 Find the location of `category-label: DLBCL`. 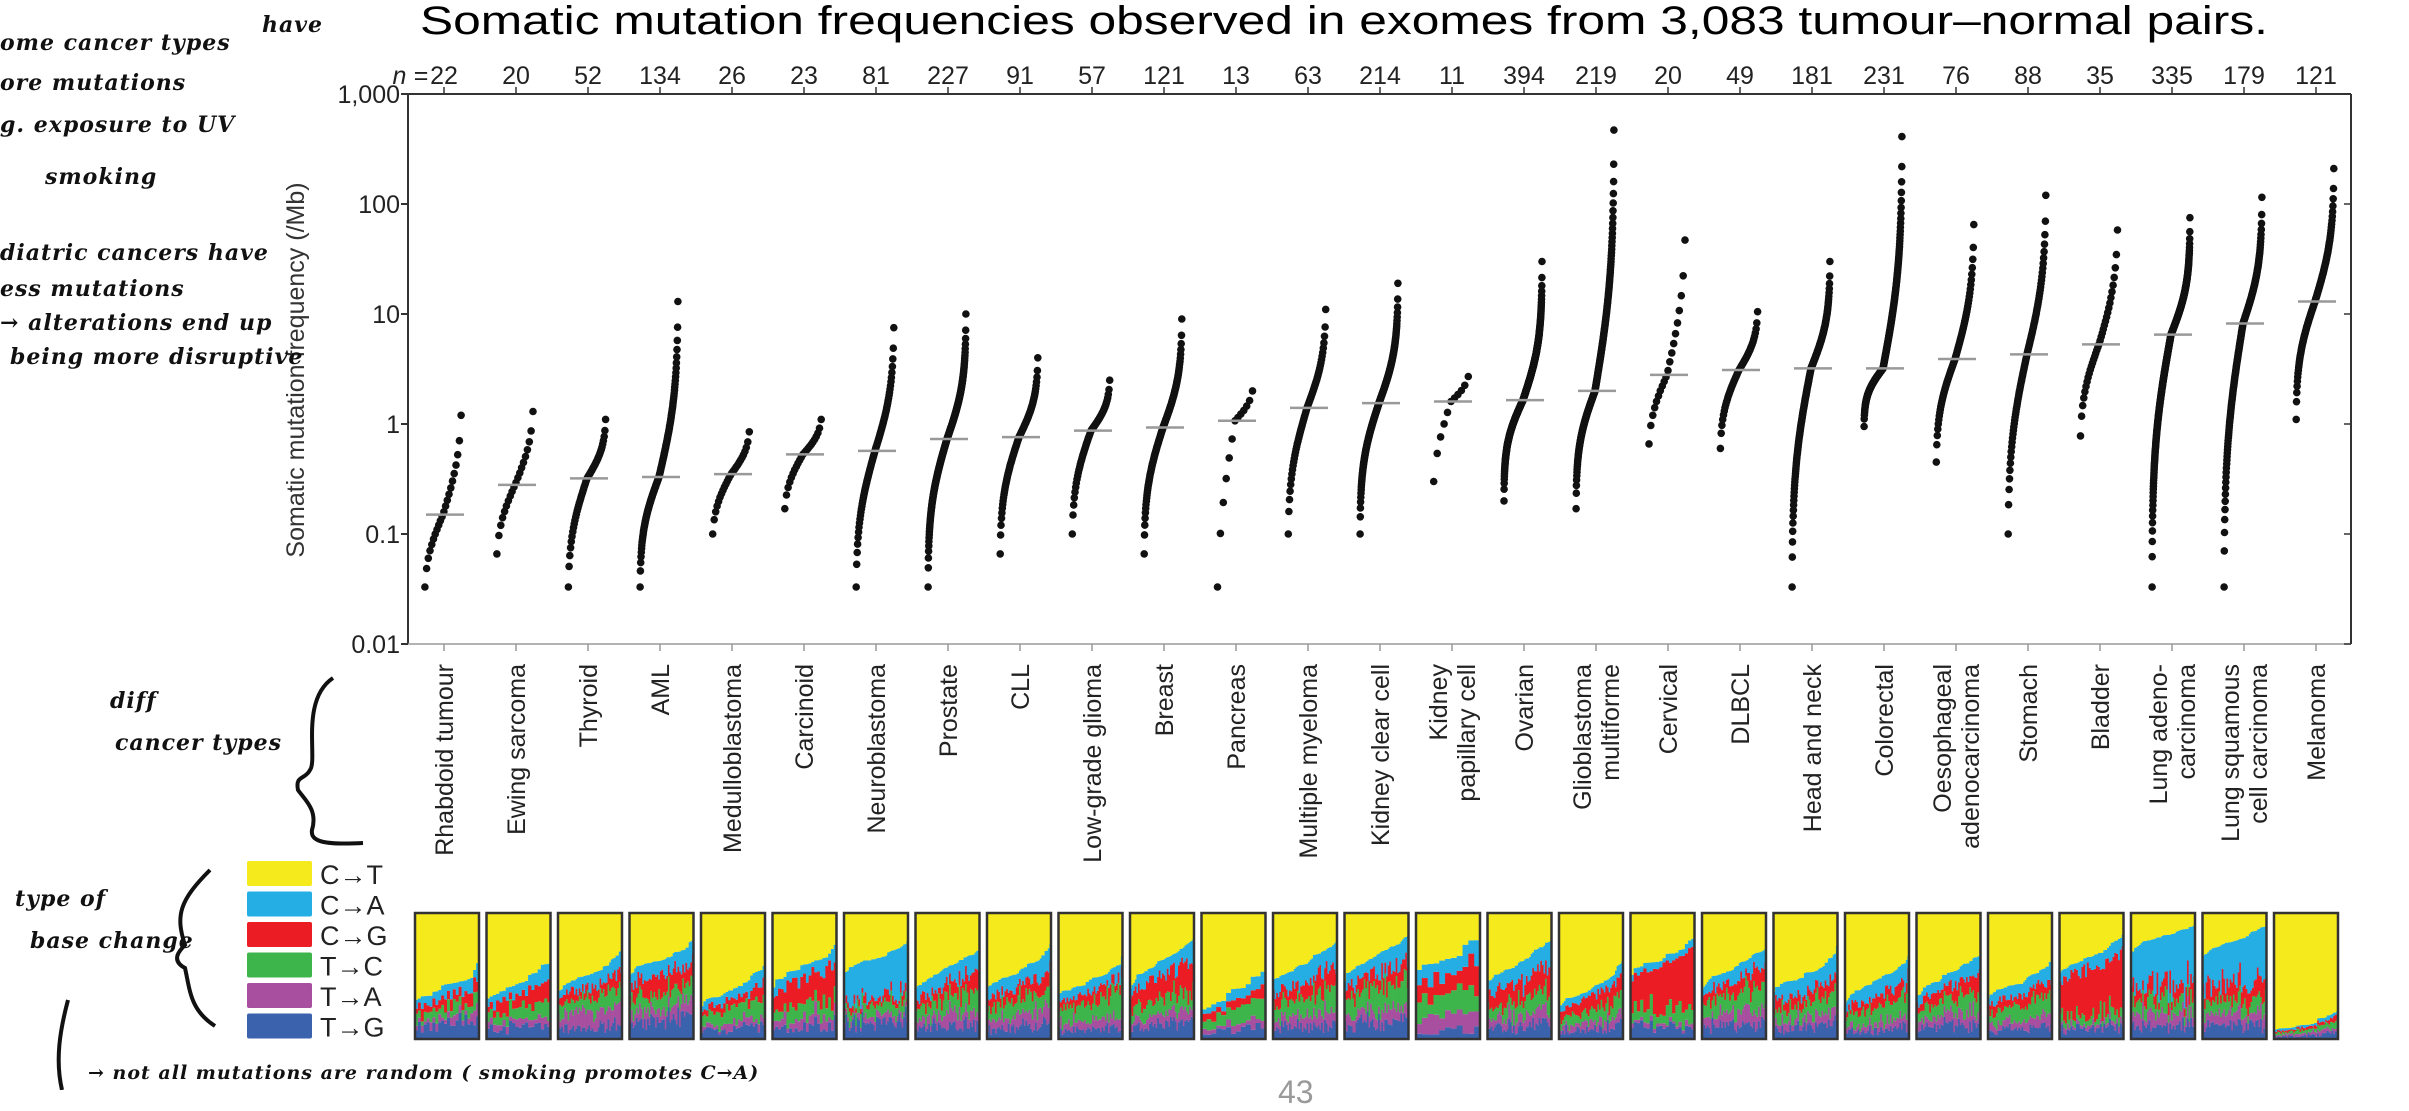

category-label: DLBCL is located at coordinates (1741, 704).